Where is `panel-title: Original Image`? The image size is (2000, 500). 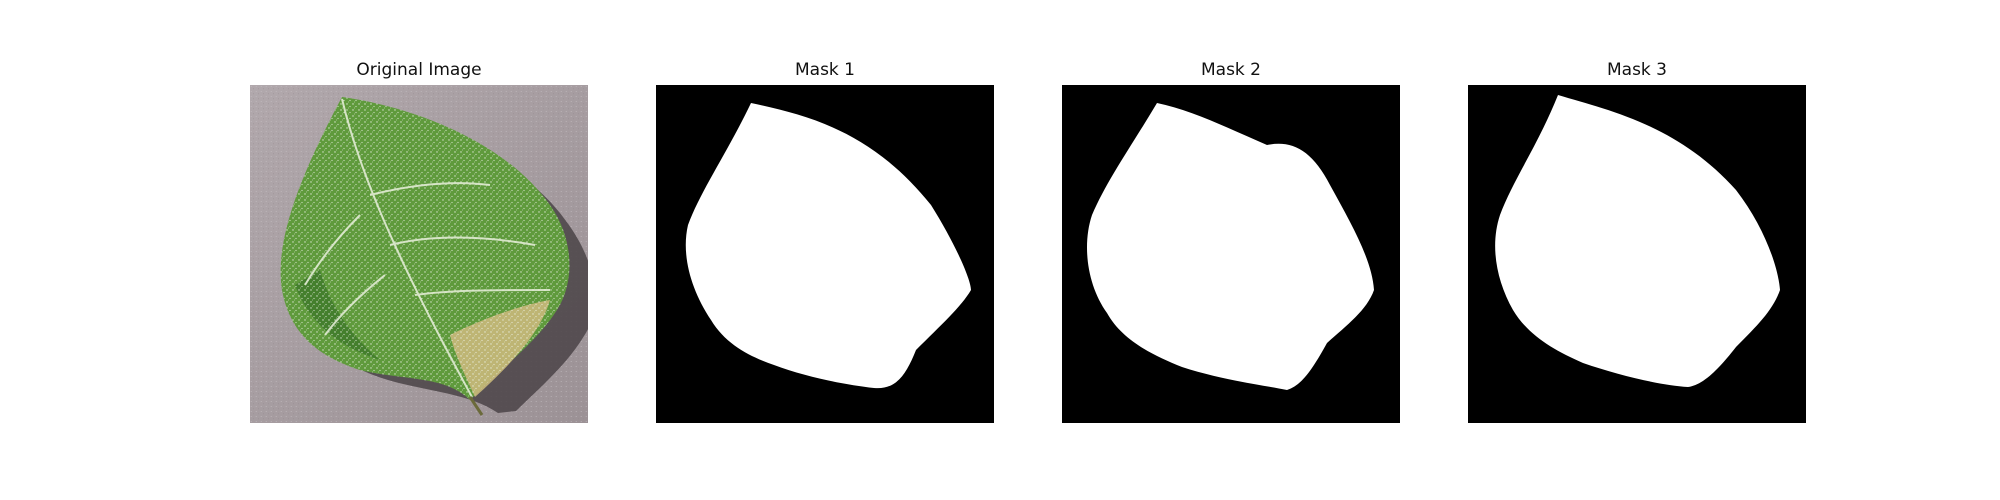
panel-title: Original Image is located at coordinates (419, 70).